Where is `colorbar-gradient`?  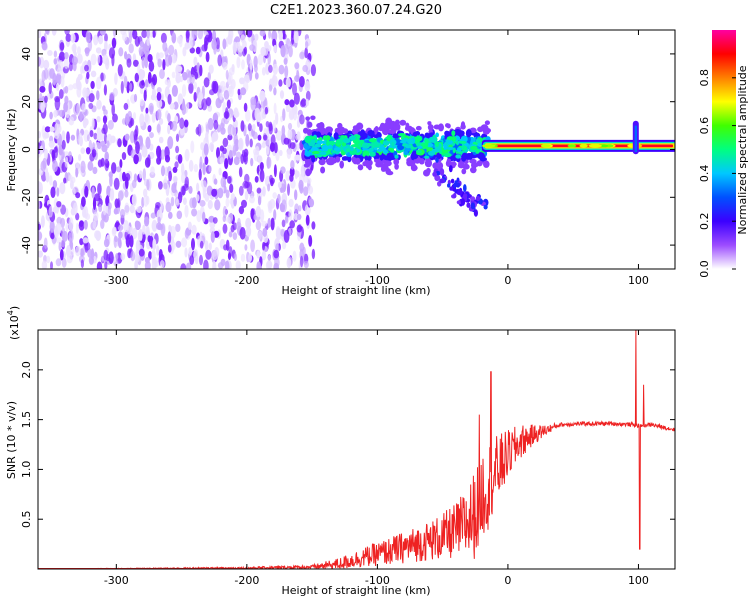 colorbar-gradient is located at coordinates (724, 149).